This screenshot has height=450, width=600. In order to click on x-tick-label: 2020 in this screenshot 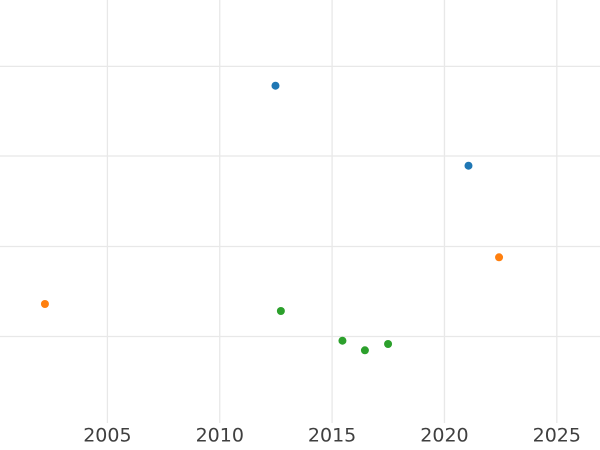, I will do `click(444, 436)`.